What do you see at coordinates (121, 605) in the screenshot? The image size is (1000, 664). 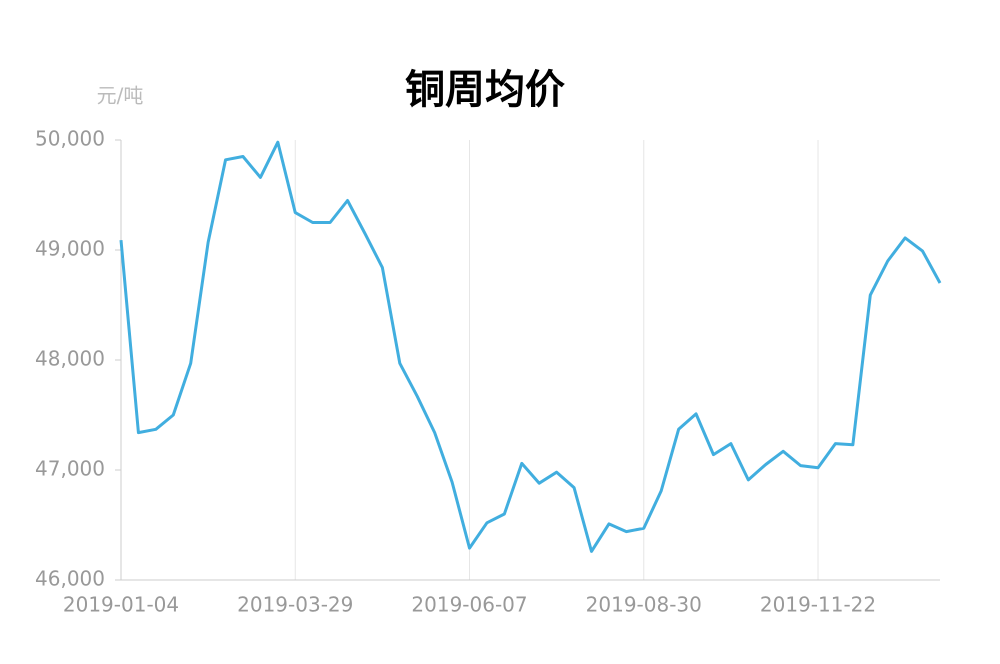 I see `x-tick-label: 2019-01-04` at bounding box center [121, 605].